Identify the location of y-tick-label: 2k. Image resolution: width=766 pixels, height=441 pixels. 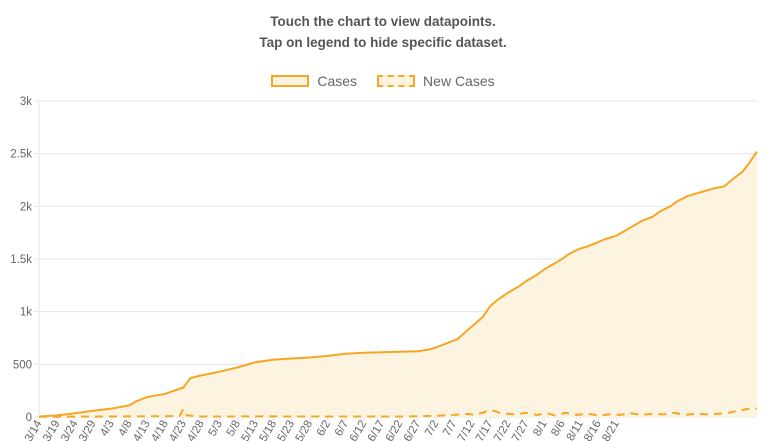
(26, 207).